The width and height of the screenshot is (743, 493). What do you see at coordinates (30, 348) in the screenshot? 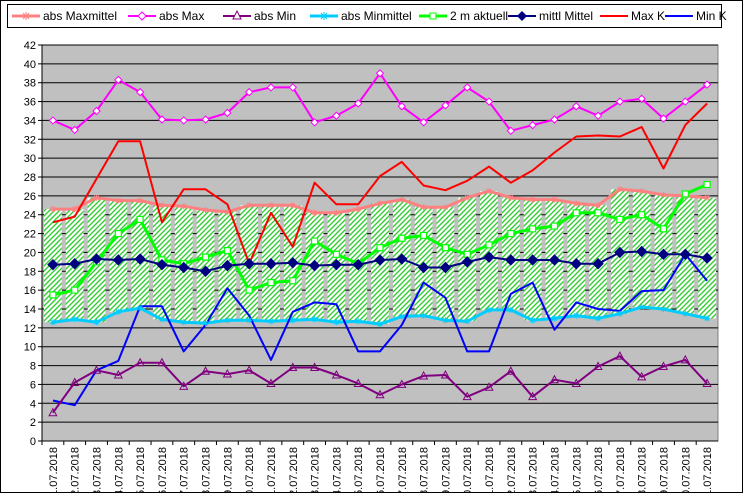
I see `y-tick-label: 10` at bounding box center [30, 348].